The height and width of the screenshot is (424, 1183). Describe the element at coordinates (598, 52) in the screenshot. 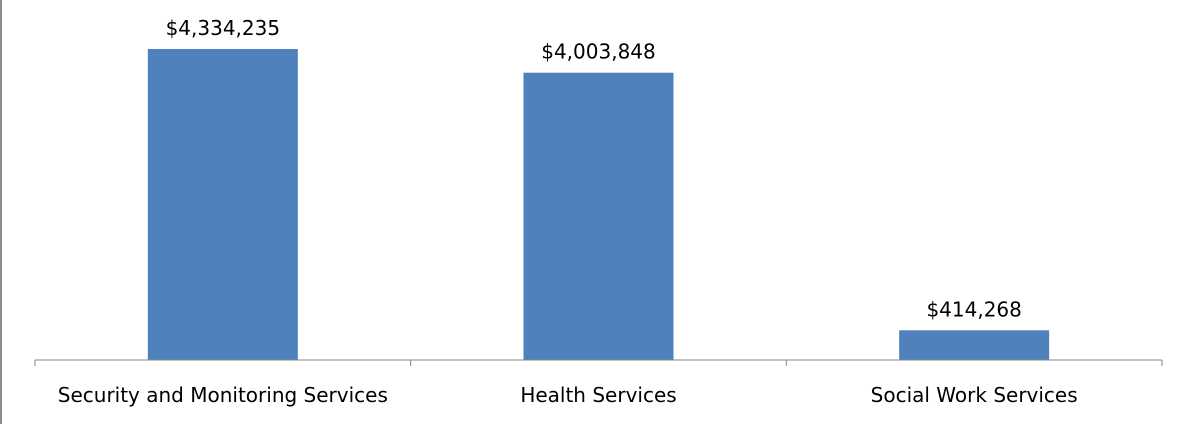

I see `bar-value-label: $4,003,848` at that location.